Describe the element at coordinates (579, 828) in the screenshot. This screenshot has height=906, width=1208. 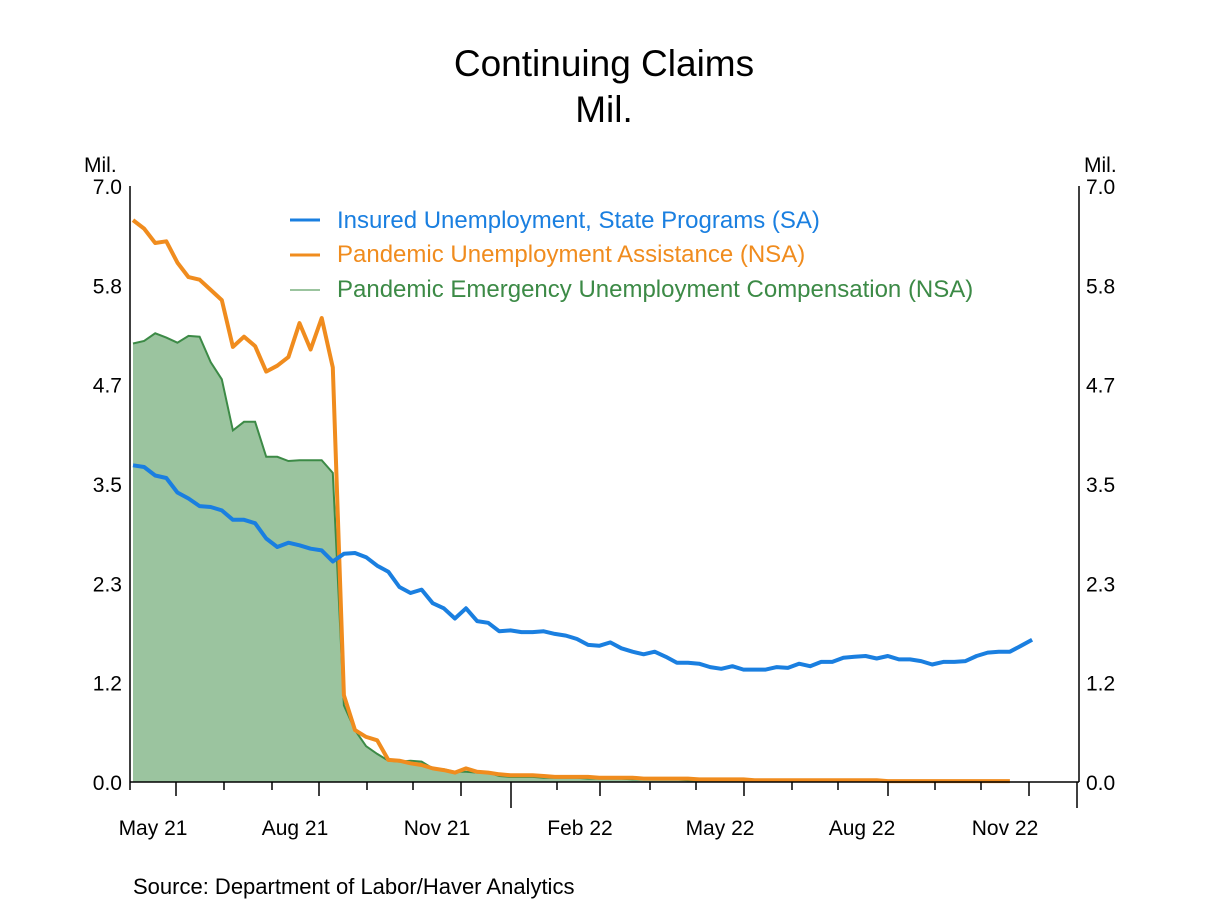
I see `x-tick-label: Feb 22` at that location.